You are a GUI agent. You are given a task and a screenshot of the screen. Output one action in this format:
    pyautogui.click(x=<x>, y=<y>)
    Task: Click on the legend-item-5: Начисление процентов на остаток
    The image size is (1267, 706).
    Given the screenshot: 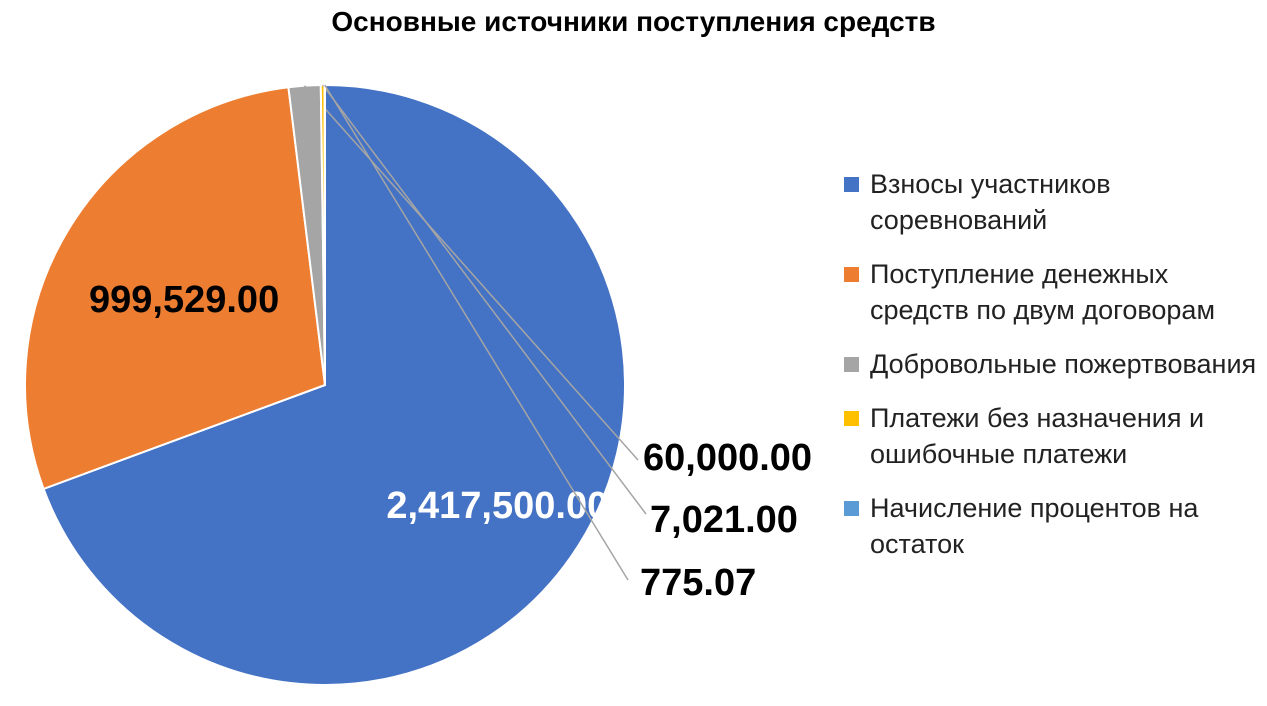 What is the action you would take?
    pyautogui.click(x=1052, y=526)
    